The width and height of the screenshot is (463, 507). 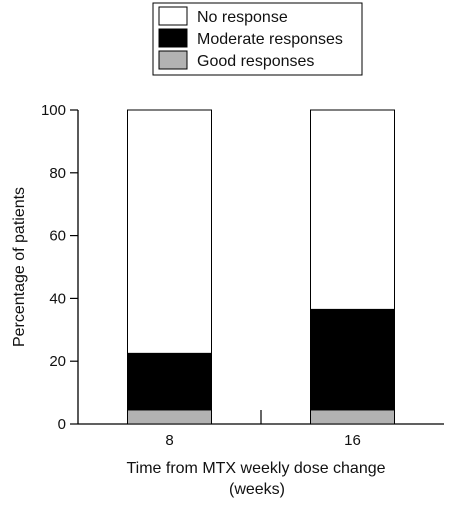 I want to click on x-tick-label: 16, so click(x=352, y=440).